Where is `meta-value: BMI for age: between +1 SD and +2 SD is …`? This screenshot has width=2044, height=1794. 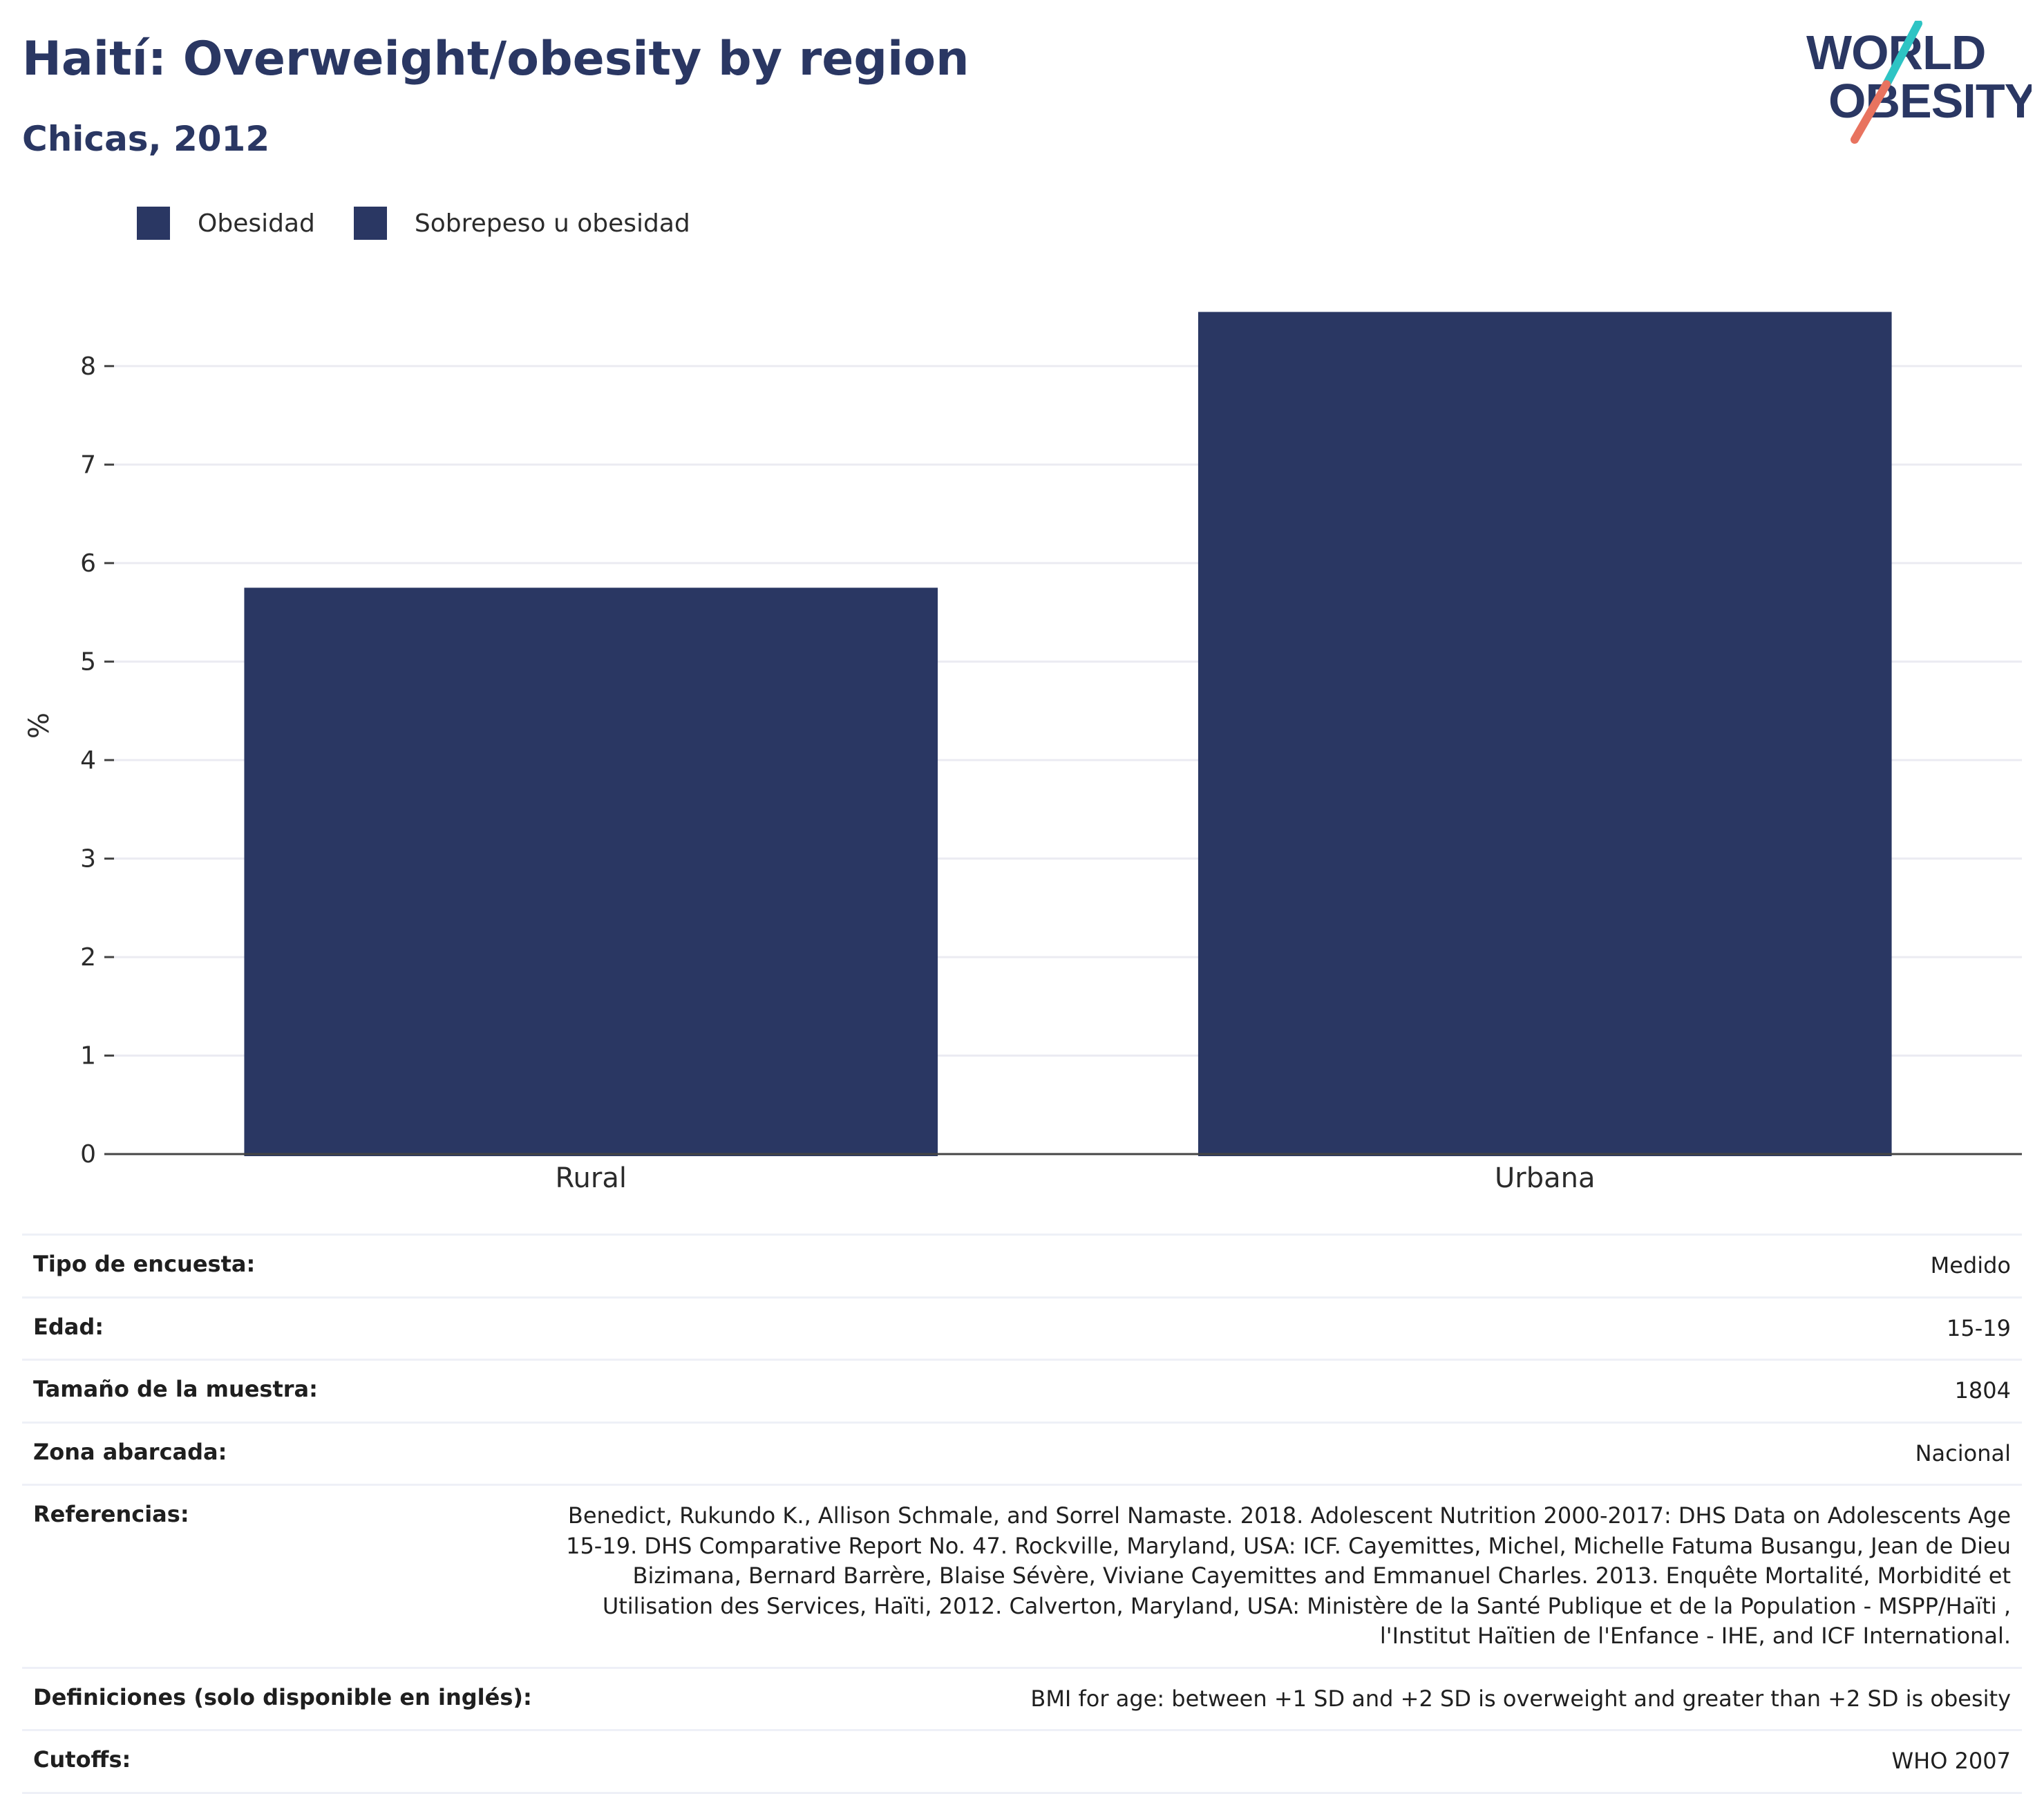 meta-value: BMI for age: between +1 SD and +2 SD is … is located at coordinates (1520, 1698).